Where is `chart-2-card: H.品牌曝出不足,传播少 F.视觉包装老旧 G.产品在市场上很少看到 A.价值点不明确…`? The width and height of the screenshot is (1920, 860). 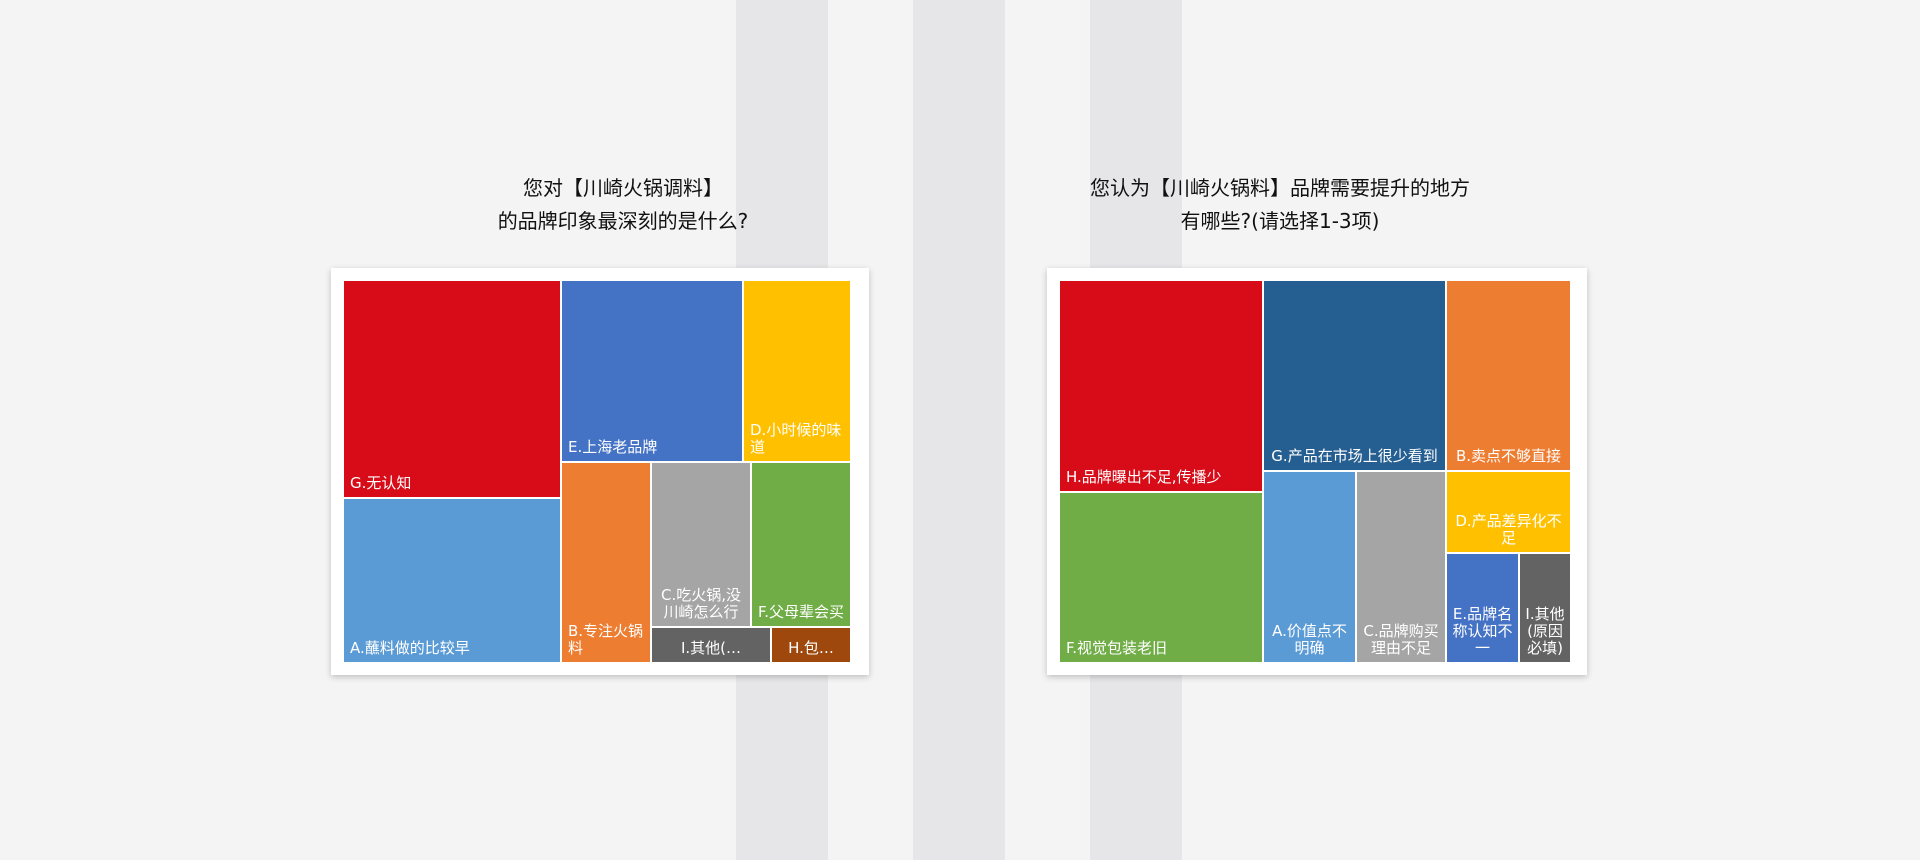
chart-2-card: H.品牌曝出不足,传播少 F.视觉包装老旧 G.产品在市场上很少看到 A.价值点不明确… is located at coordinates (1317, 471).